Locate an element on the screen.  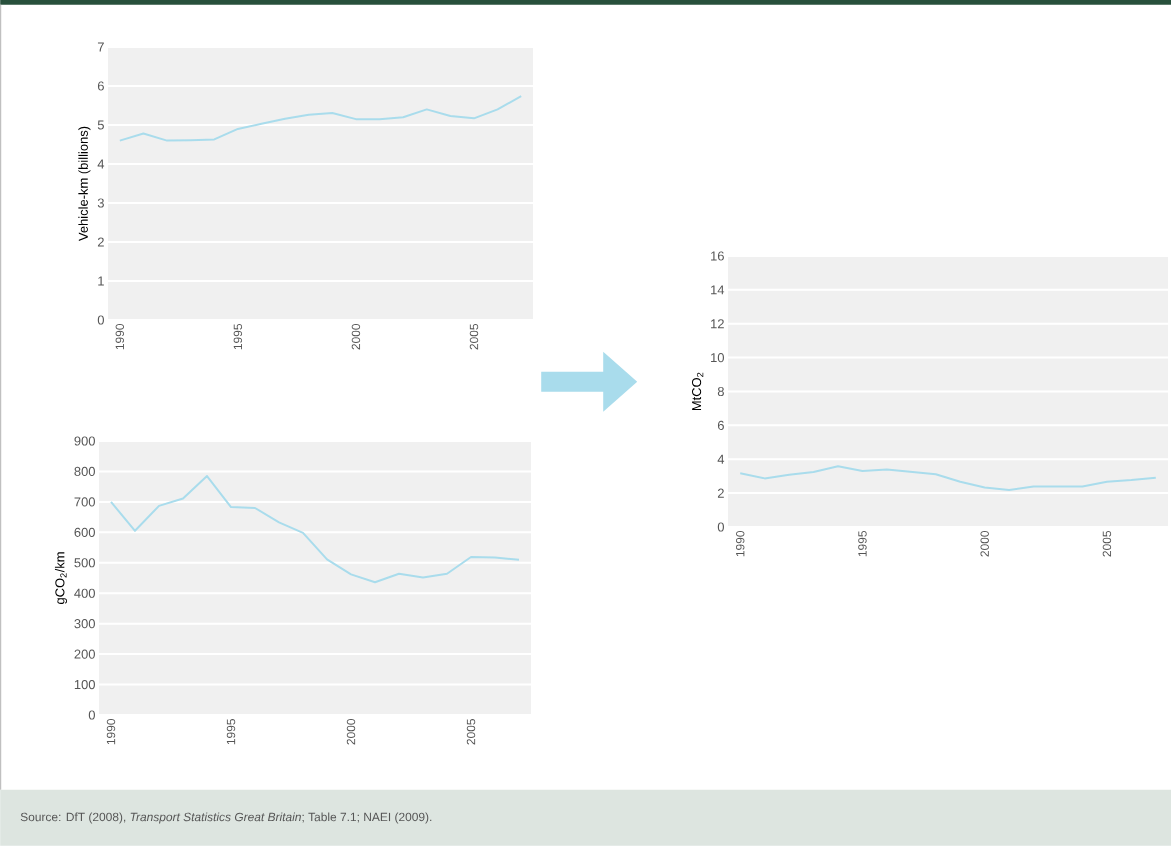
y-tick-label: 12 is located at coordinates (717, 324).